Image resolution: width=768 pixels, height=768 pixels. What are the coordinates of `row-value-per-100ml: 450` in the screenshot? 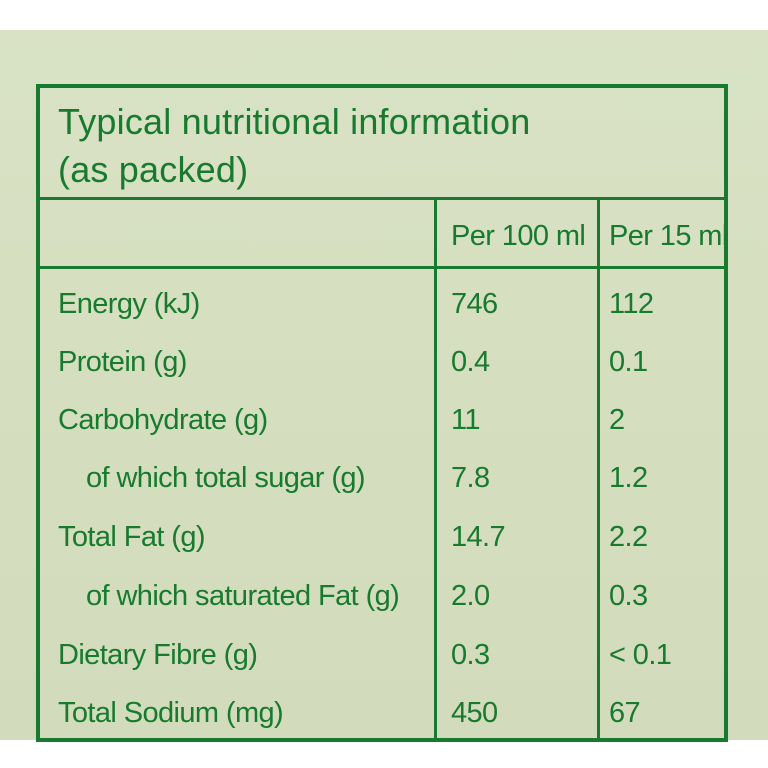 It's located at (474, 713).